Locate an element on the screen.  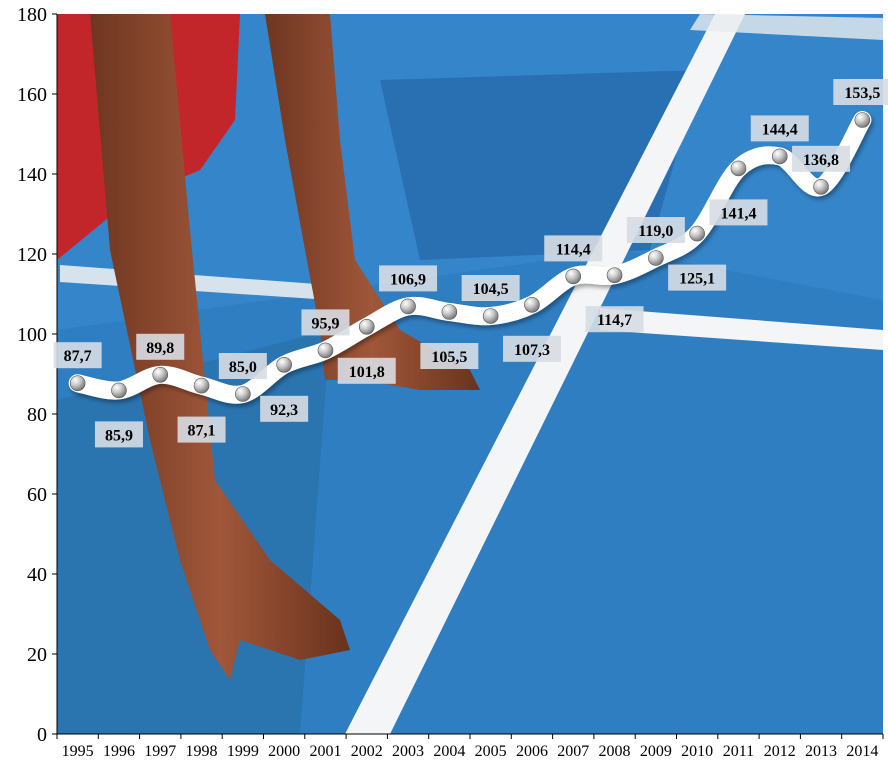
x-tick-label: 2003 is located at coordinates (408, 751).